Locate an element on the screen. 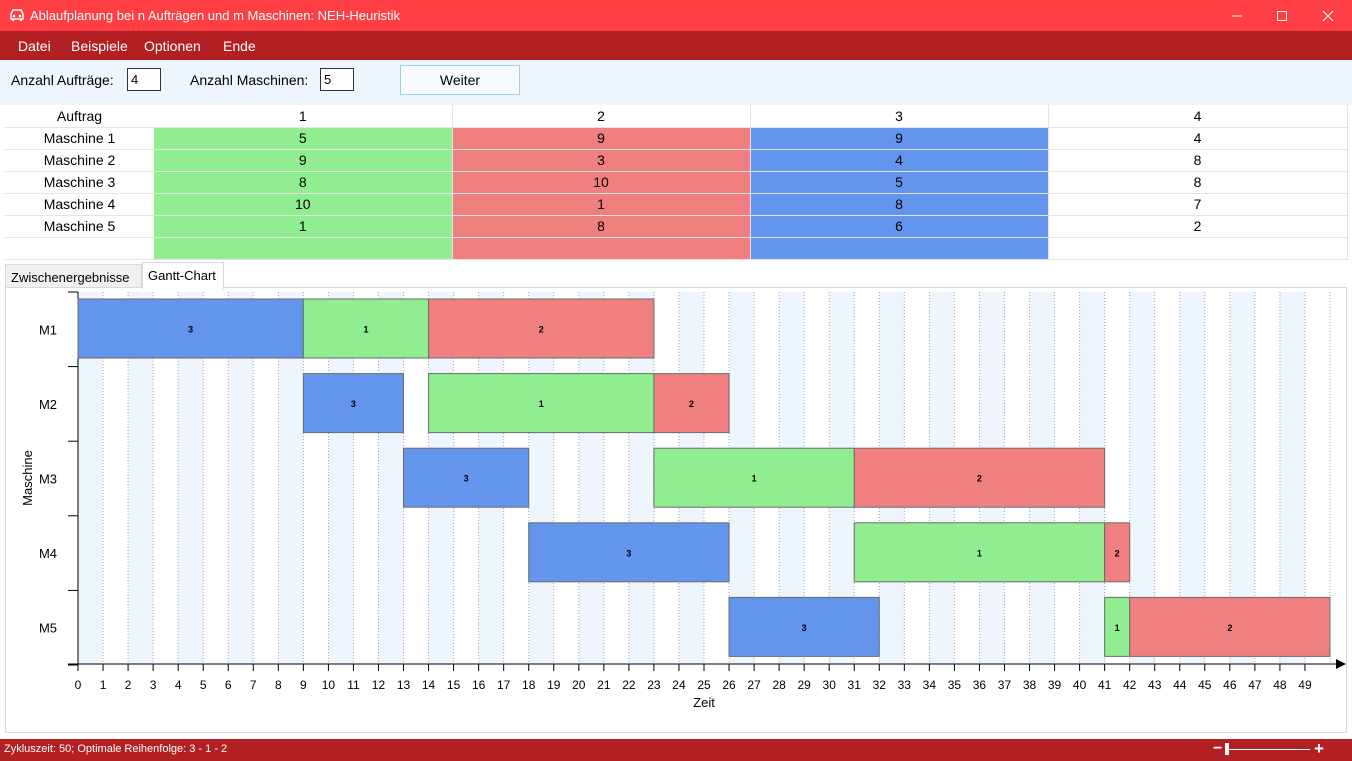 Image resolution: width=1352 pixels, height=761 pixels. table-row: Maschine 2 9 3 4 8 is located at coordinates (676, 160).